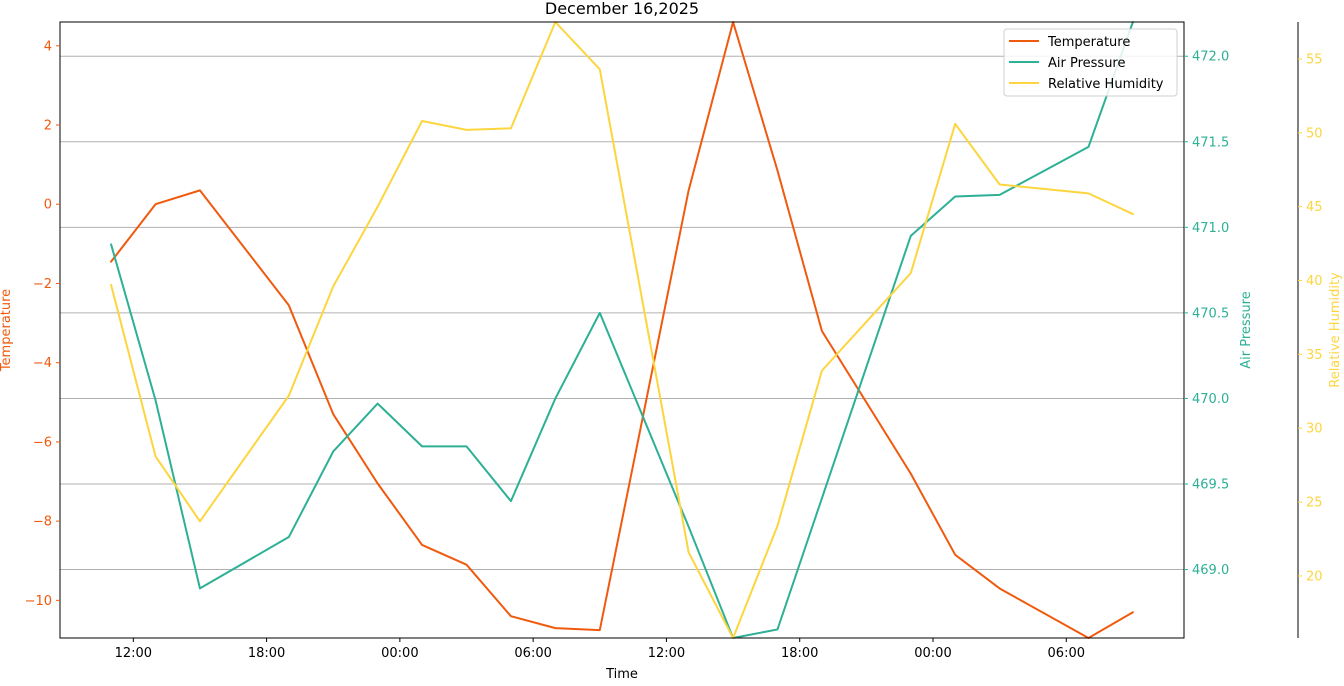 The width and height of the screenshot is (1344, 686). I want to click on y-tick-label: 472.0, so click(1210, 57).